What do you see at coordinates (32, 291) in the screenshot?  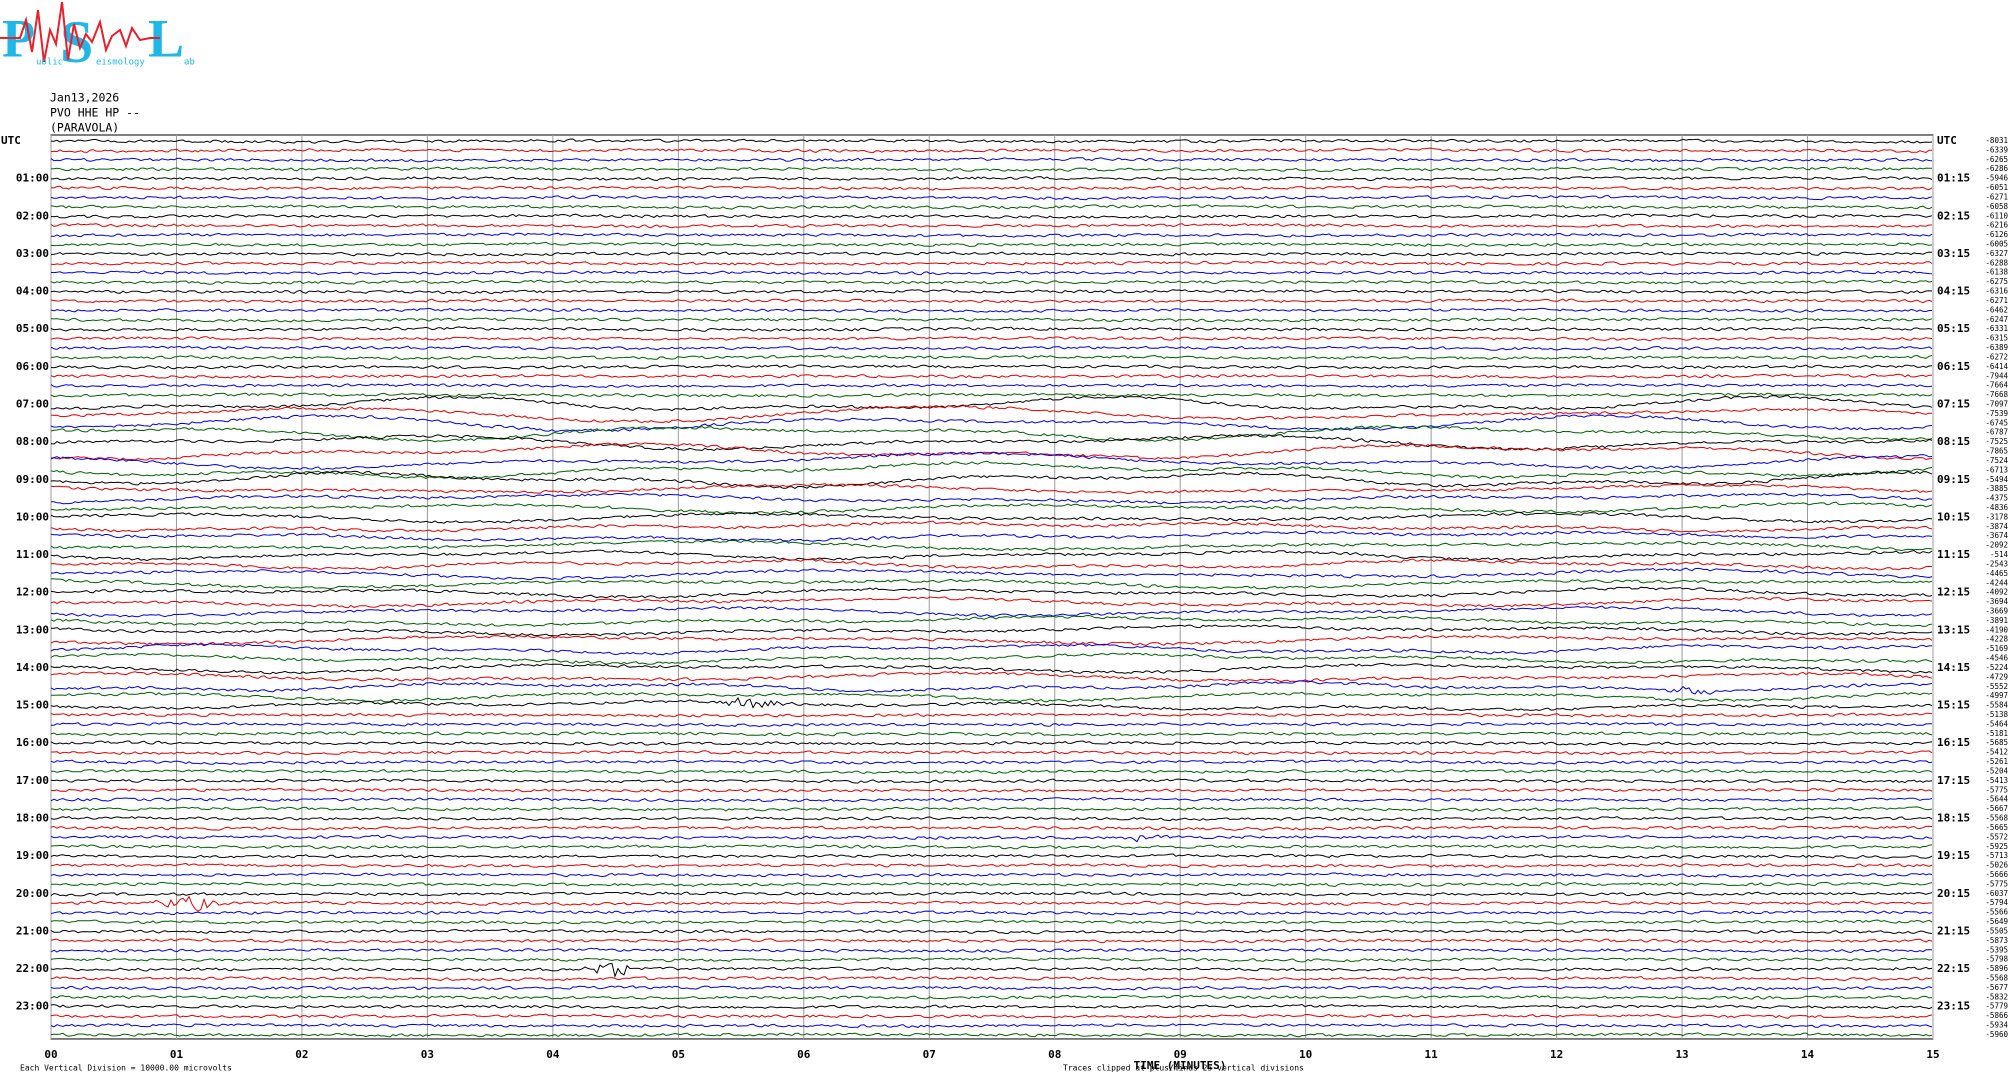 I see `left-time-label: 04:00` at bounding box center [32, 291].